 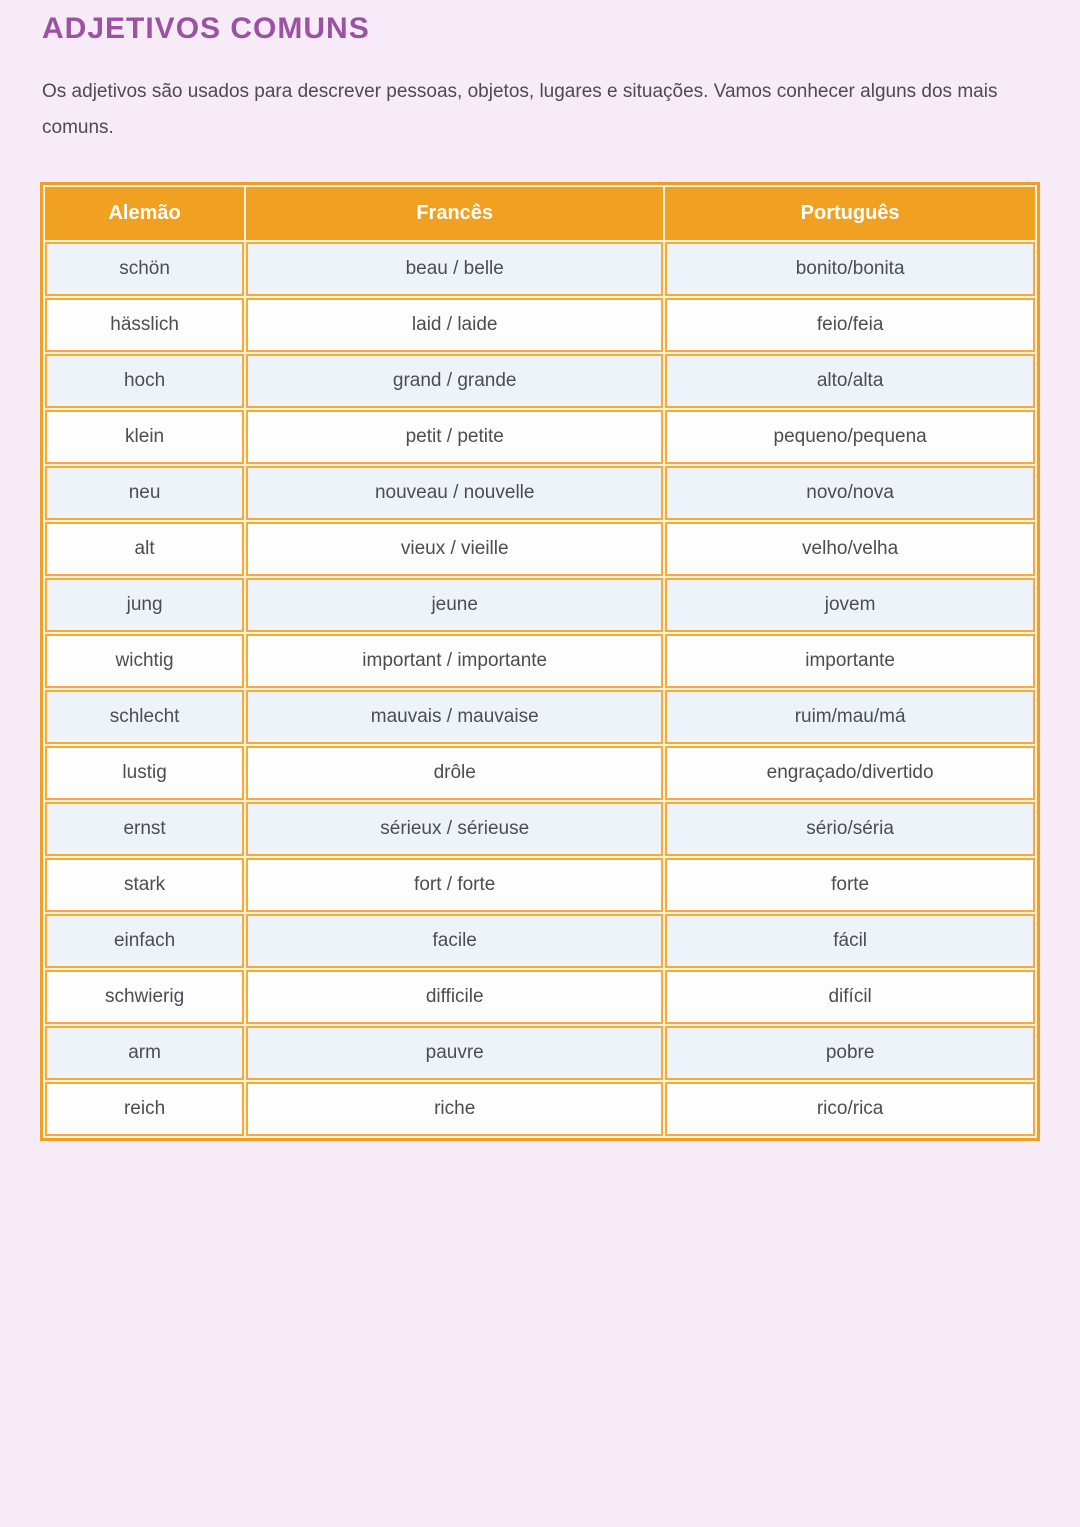 What do you see at coordinates (455, 1053) in the screenshot?
I see `table-cell: pauvre` at bounding box center [455, 1053].